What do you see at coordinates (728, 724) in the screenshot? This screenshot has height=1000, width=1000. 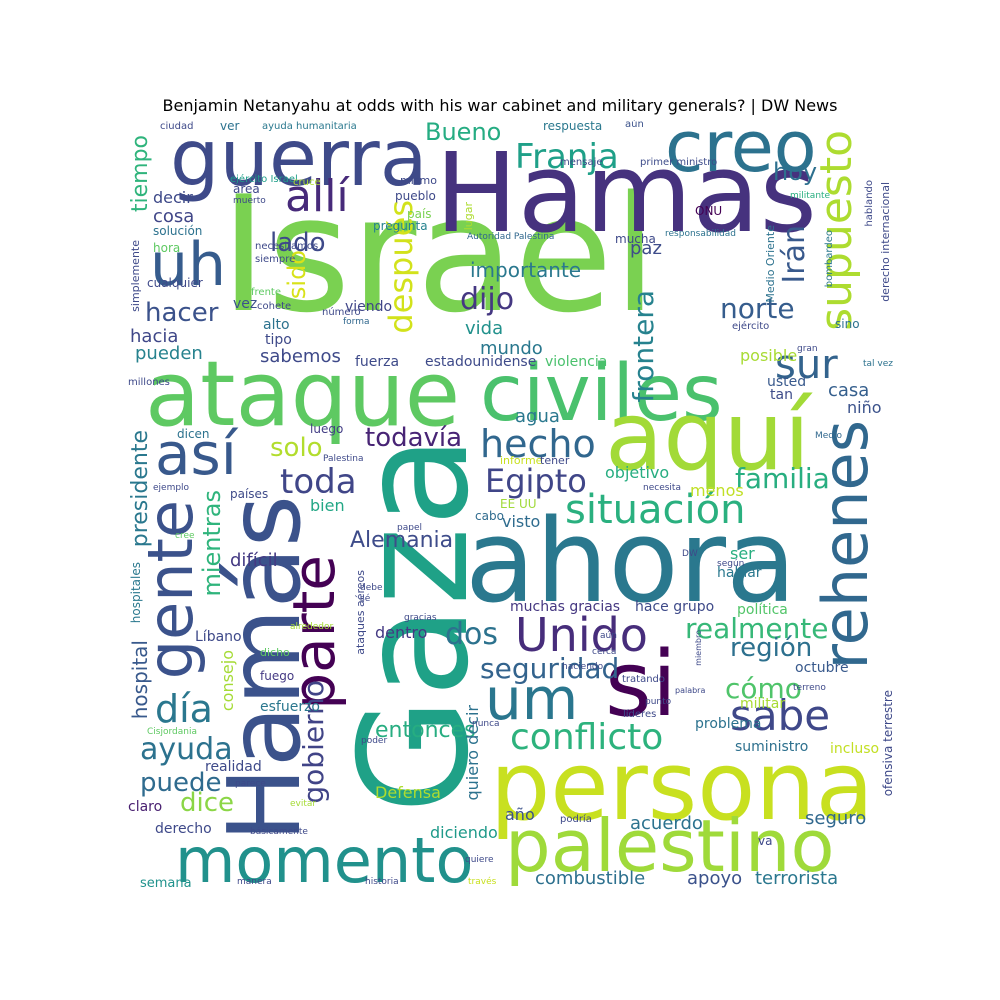 I see `word-problema: problema` at bounding box center [728, 724].